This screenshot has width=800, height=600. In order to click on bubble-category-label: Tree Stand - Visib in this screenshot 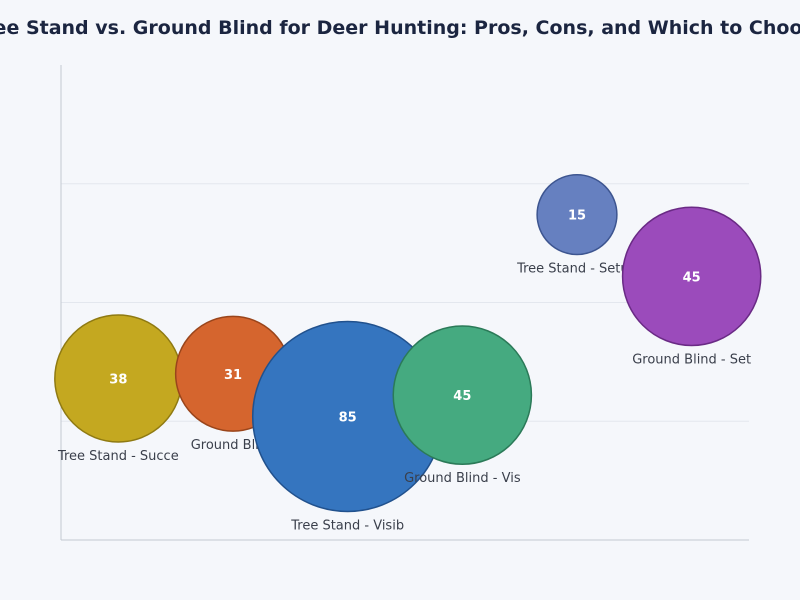, I will do `click(347, 525)`.